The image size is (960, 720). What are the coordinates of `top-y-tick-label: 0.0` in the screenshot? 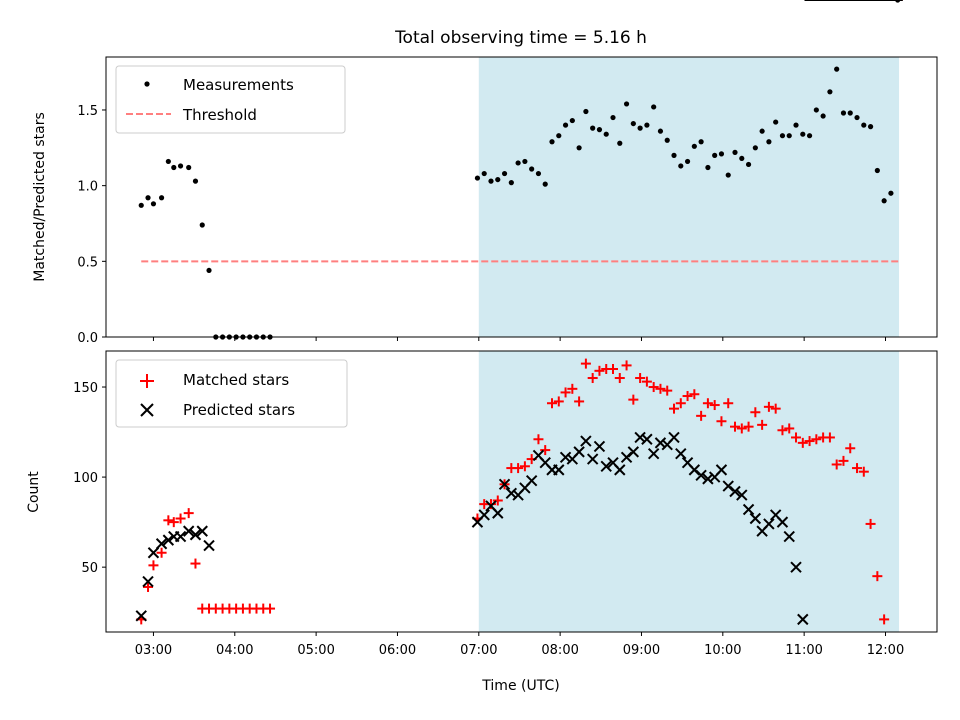 It's located at (87, 338).